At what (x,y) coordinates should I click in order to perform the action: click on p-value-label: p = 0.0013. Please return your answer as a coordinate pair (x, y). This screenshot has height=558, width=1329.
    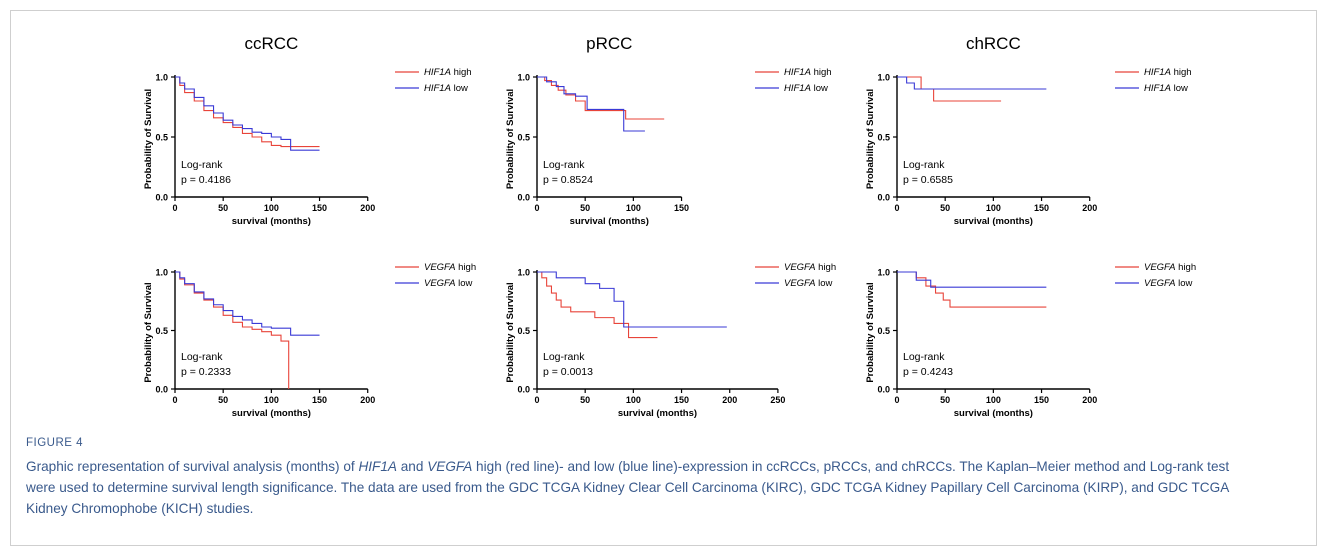
    Looking at the image, I should click on (568, 372).